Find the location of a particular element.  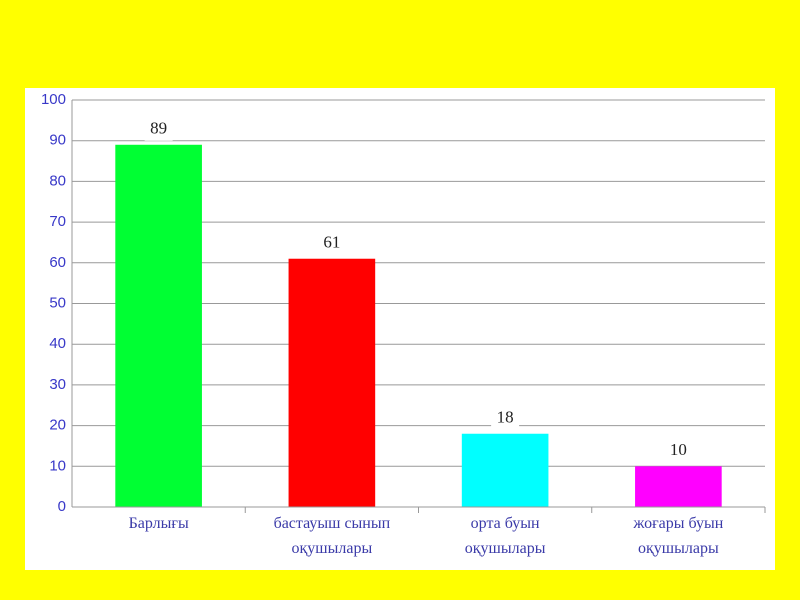

x-tick-label: бастауыш сынып оқушылары is located at coordinates (332, 536).